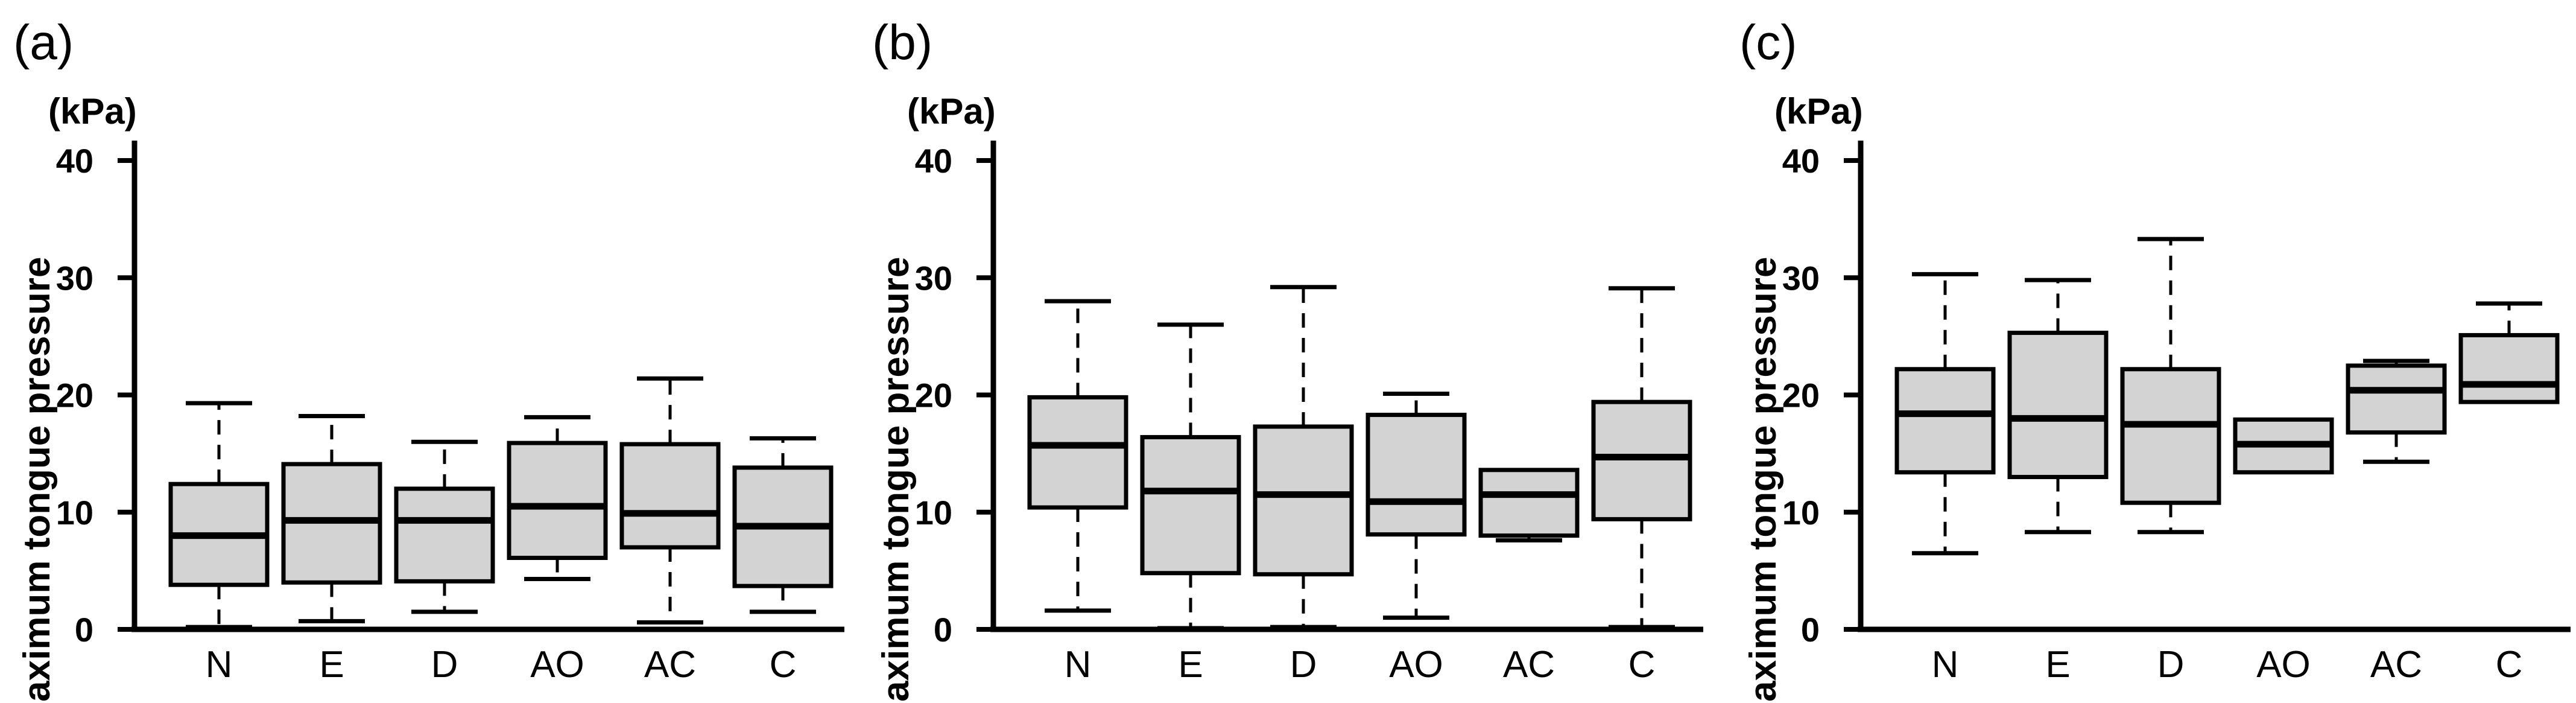 This screenshot has width=2576, height=703. Describe the element at coordinates (92, 111) in the screenshot. I see `panel-a-unit-label: (kPa)` at that location.